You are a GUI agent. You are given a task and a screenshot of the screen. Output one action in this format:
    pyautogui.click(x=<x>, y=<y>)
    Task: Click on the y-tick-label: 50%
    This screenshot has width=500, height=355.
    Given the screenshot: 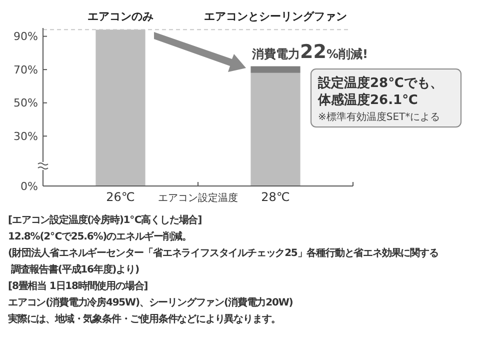 What is the action you would take?
    pyautogui.click(x=26, y=103)
    